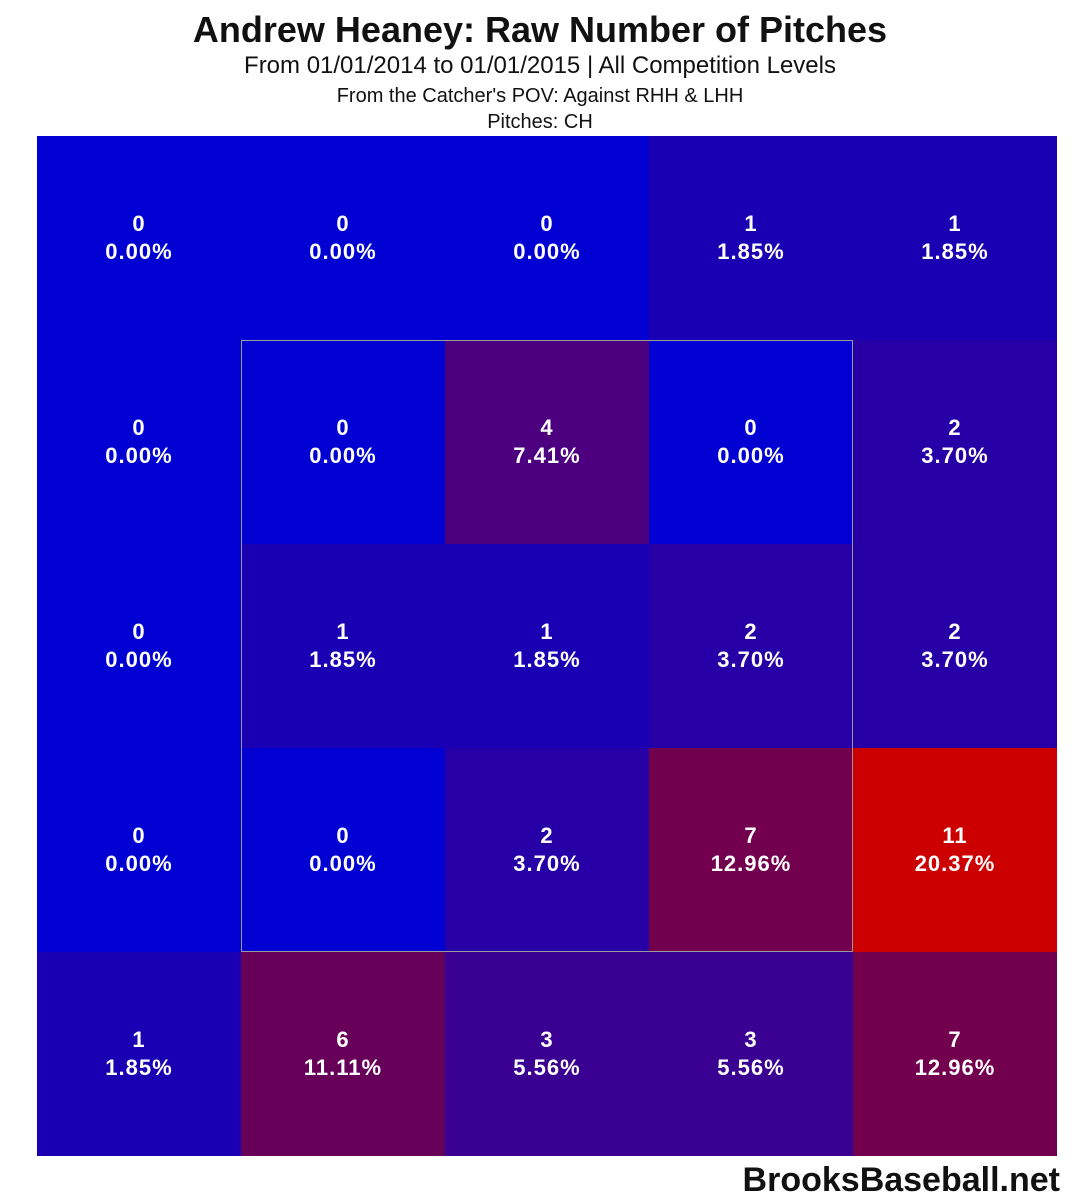 Image resolution: width=1080 pixels, height=1200 pixels. I want to click on cell-percent-label: 20.37%, so click(955, 863).